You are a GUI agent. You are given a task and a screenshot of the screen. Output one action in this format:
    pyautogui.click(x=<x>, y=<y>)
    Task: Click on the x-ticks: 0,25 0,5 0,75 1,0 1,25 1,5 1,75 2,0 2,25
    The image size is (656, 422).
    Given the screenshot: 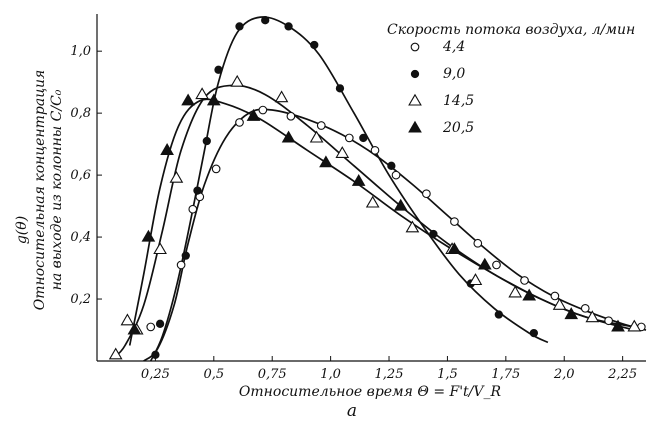 What is the action you would take?
    pyautogui.click(x=389, y=369)
    